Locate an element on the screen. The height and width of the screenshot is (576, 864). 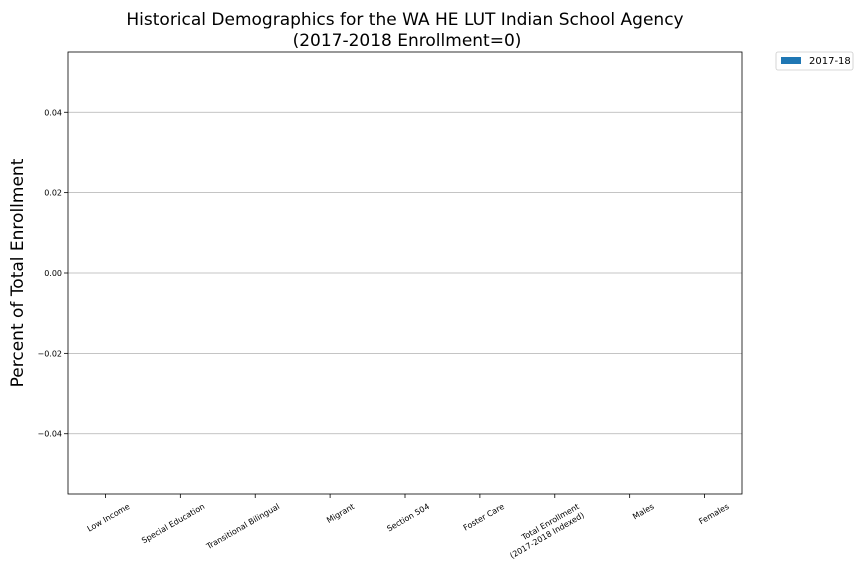
x-tick-label: Section 504 is located at coordinates (408, 518).